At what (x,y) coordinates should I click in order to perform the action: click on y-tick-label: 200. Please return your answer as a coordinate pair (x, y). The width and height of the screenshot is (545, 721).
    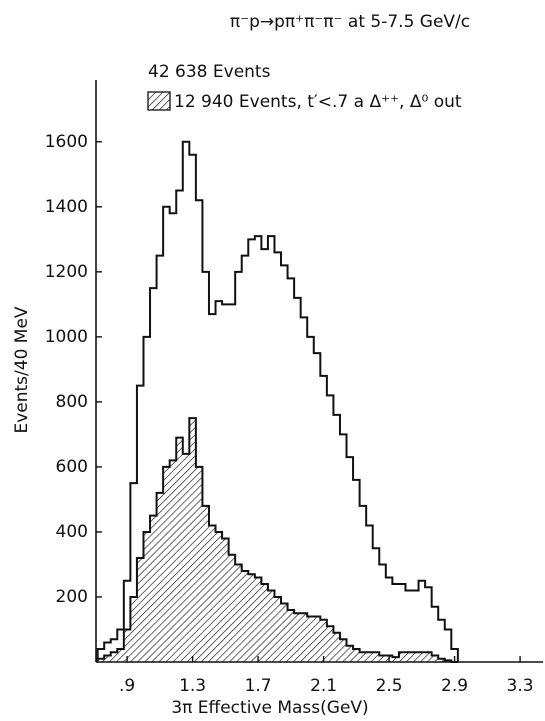
    Looking at the image, I should click on (72, 597).